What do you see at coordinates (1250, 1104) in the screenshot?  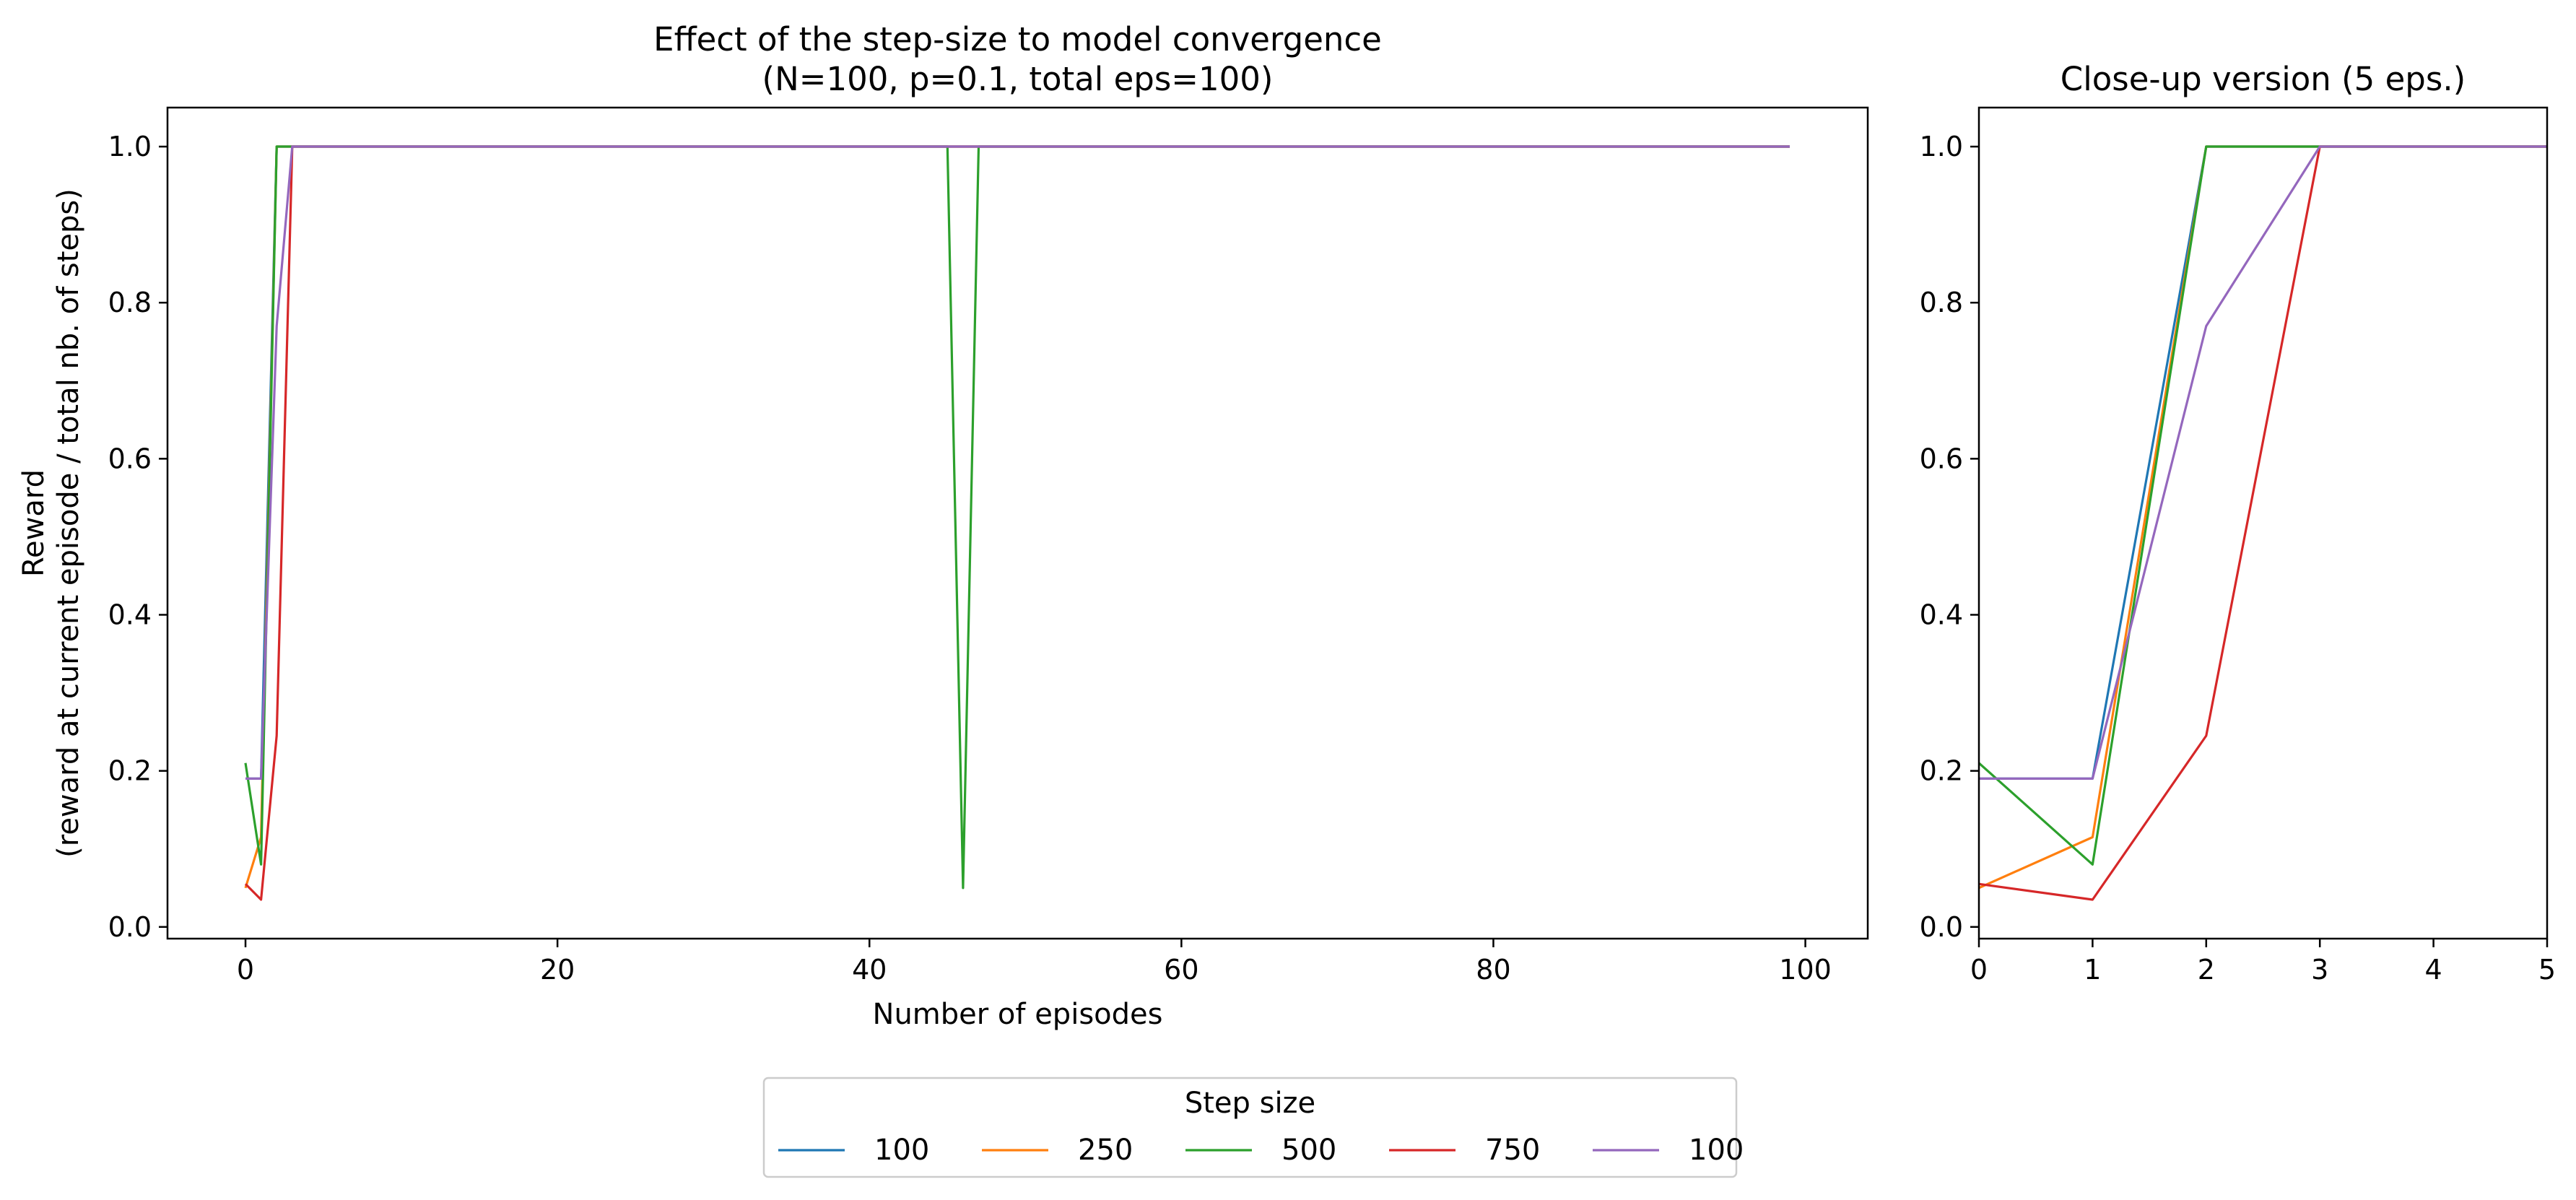 I see `legend-title: Step size` at bounding box center [1250, 1104].